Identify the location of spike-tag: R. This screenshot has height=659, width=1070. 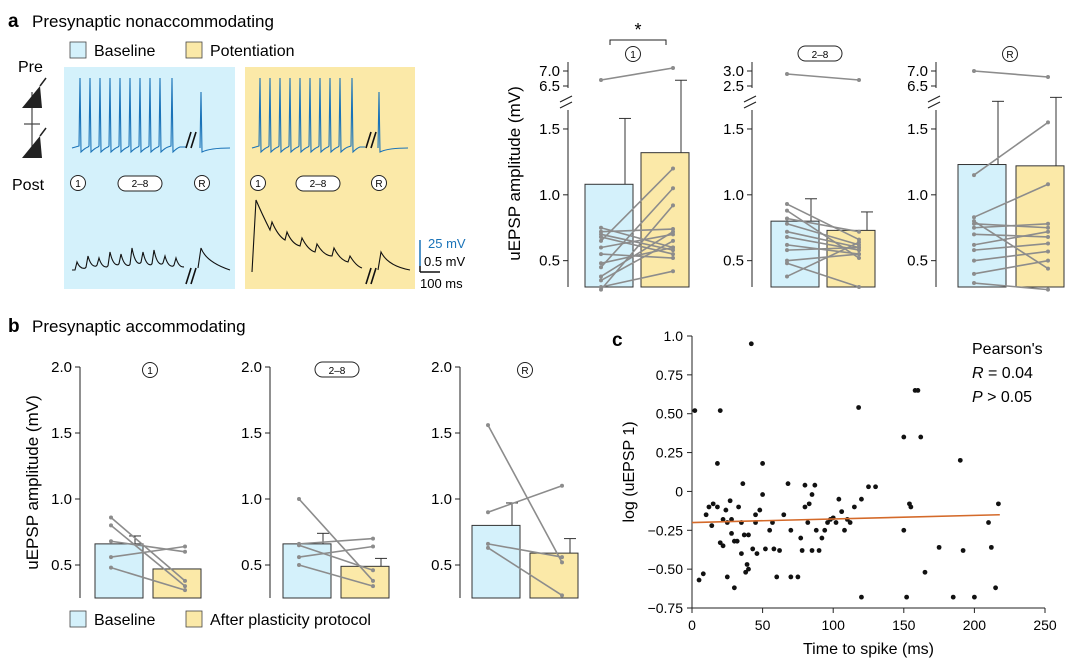
(1010, 54).